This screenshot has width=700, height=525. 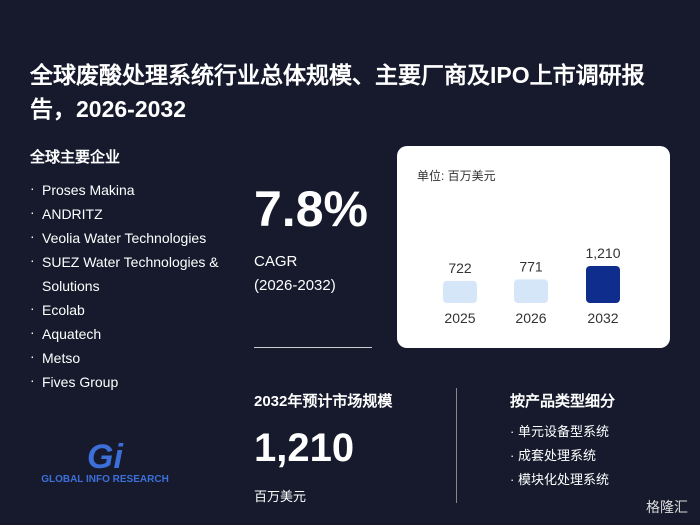 I want to click on segment-list: 单元设备型系统成套处理系统模块化处理系统, so click(x=559, y=456).